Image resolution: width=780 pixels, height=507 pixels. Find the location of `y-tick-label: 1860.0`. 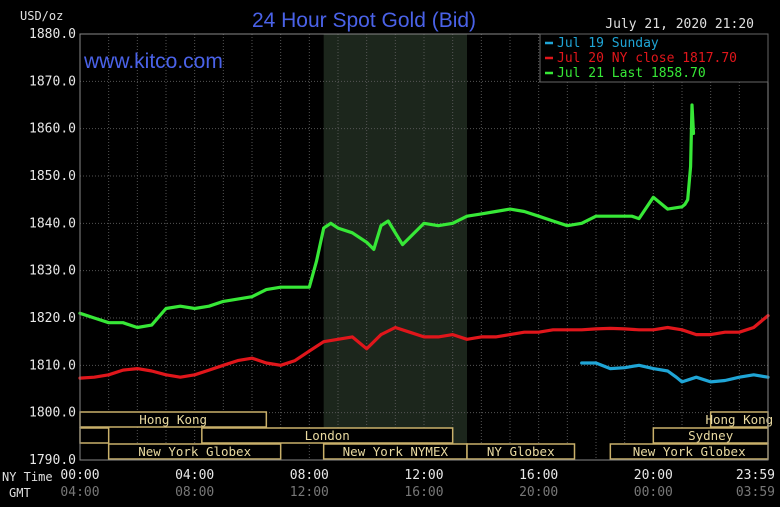

y-tick-label: 1860.0 is located at coordinates (52, 129).